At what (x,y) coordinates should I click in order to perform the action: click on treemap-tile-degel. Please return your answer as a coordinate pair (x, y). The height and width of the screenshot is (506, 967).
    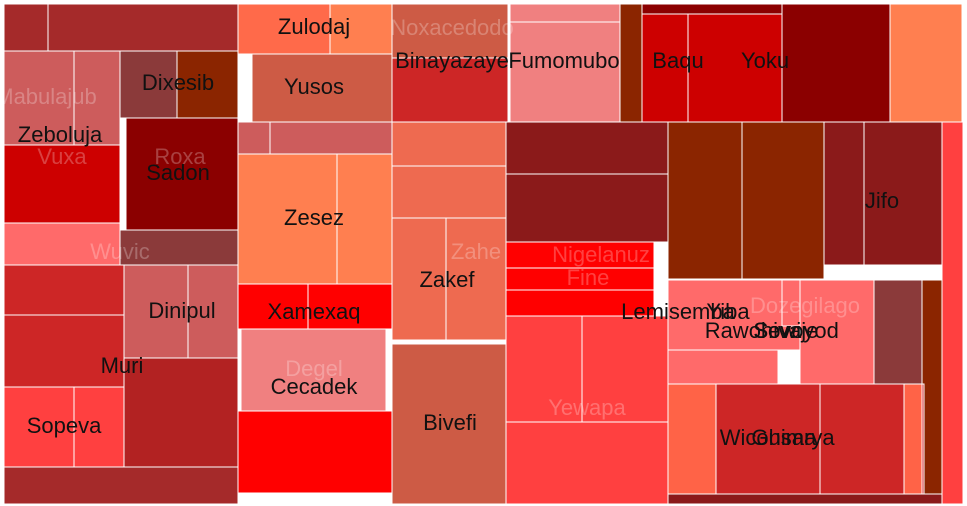
    Looking at the image, I should click on (313, 370).